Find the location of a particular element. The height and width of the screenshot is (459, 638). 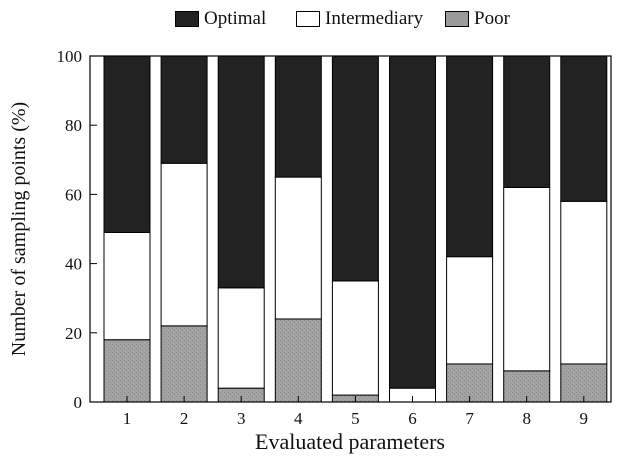

legend-item-intermediary: Intermediary is located at coordinates (359, 19).